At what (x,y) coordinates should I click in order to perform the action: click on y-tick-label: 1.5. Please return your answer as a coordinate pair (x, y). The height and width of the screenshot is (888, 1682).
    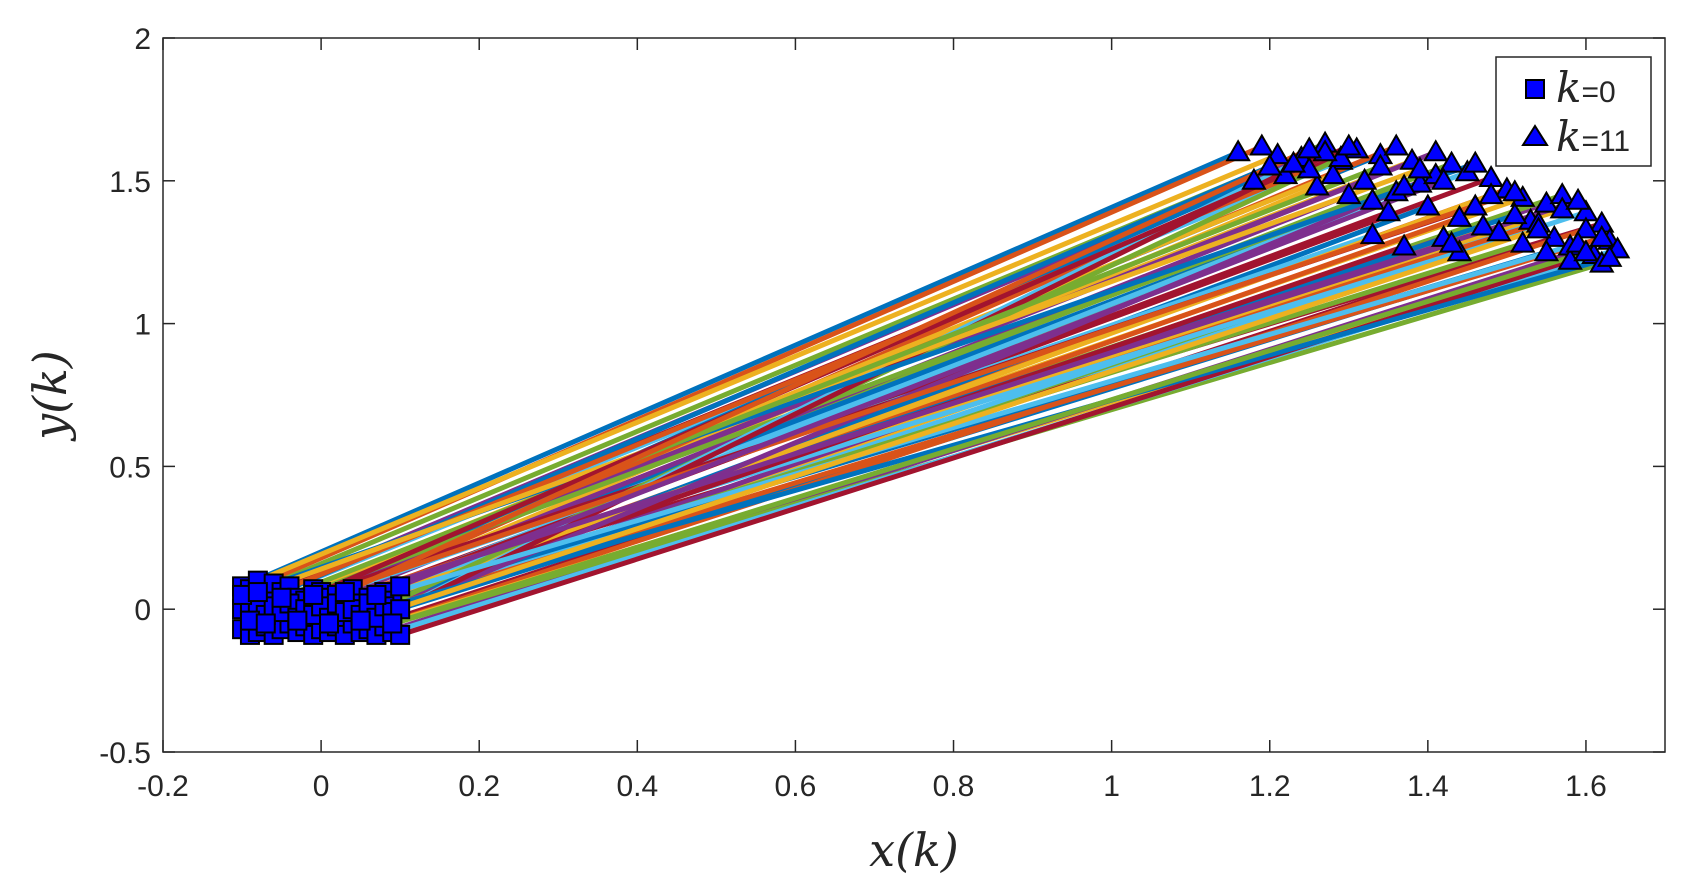
    Looking at the image, I should click on (130, 182).